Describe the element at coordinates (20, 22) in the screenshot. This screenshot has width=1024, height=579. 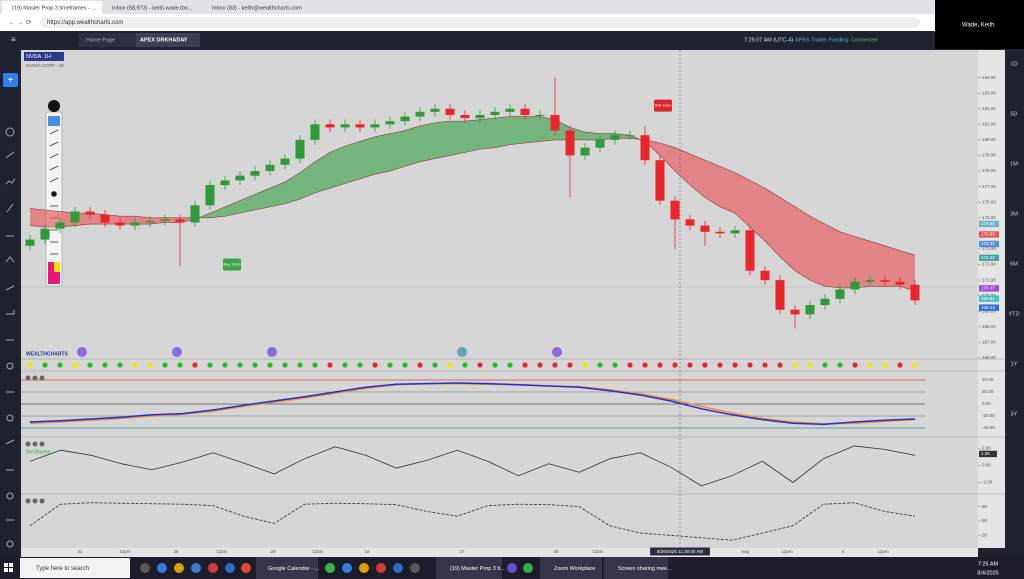
I see `nav-buttons: ← → ⟳` at that location.